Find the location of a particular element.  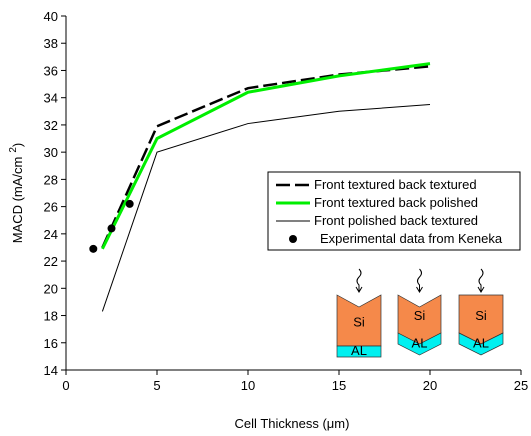

y-tick-label: 28 is located at coordinates (51, 179).